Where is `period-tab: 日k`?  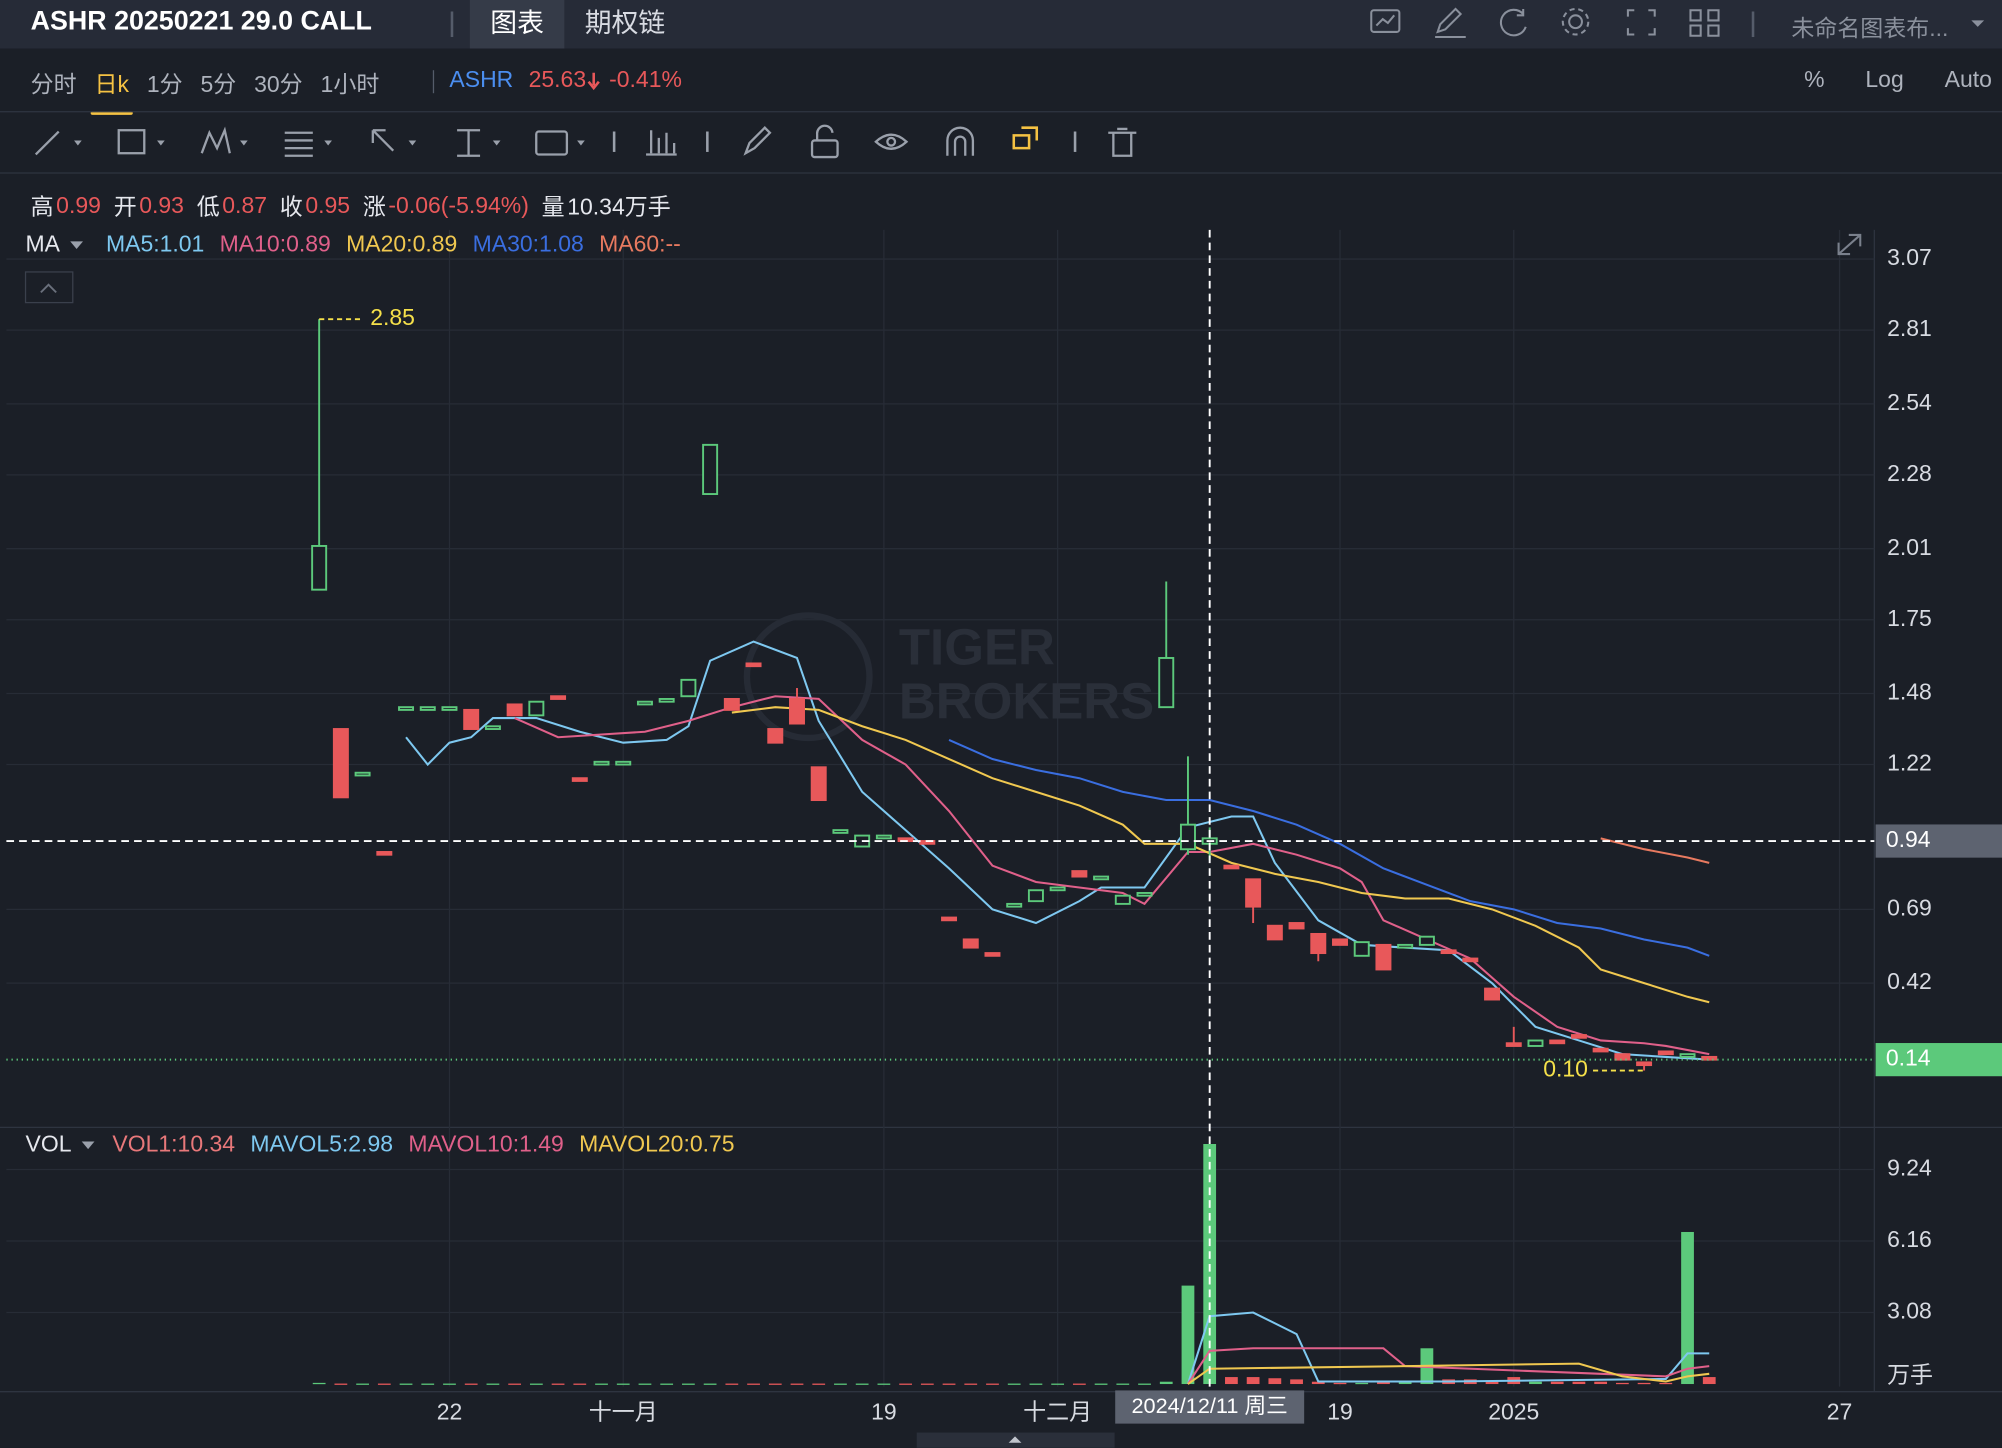
period-tab: 日k is located at coordinates (111, 90).